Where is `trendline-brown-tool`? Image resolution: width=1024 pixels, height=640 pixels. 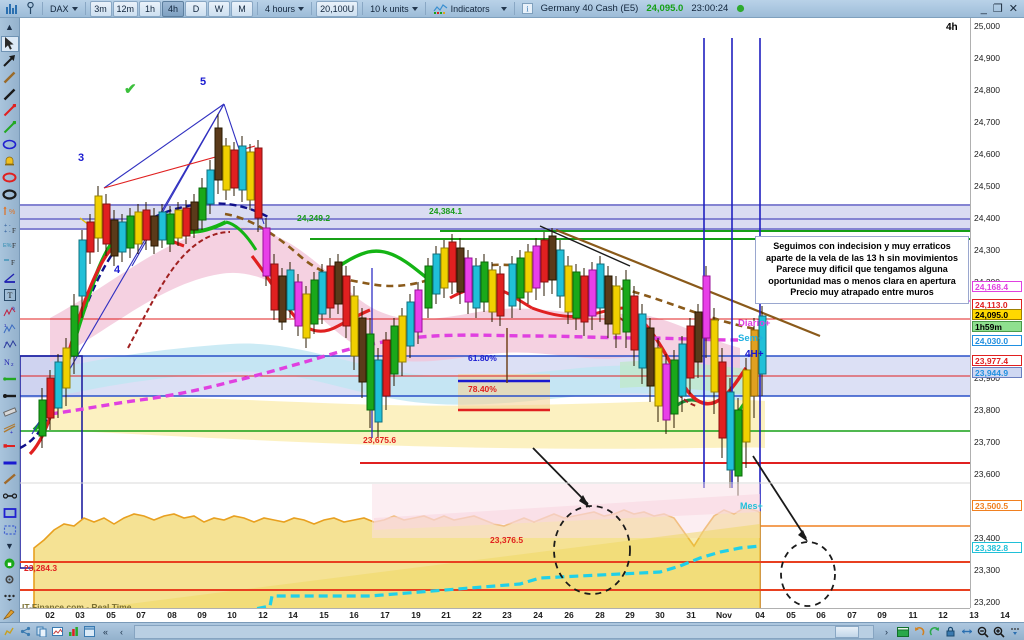 trendline-brown-tool is located at coordinates (10, 78).